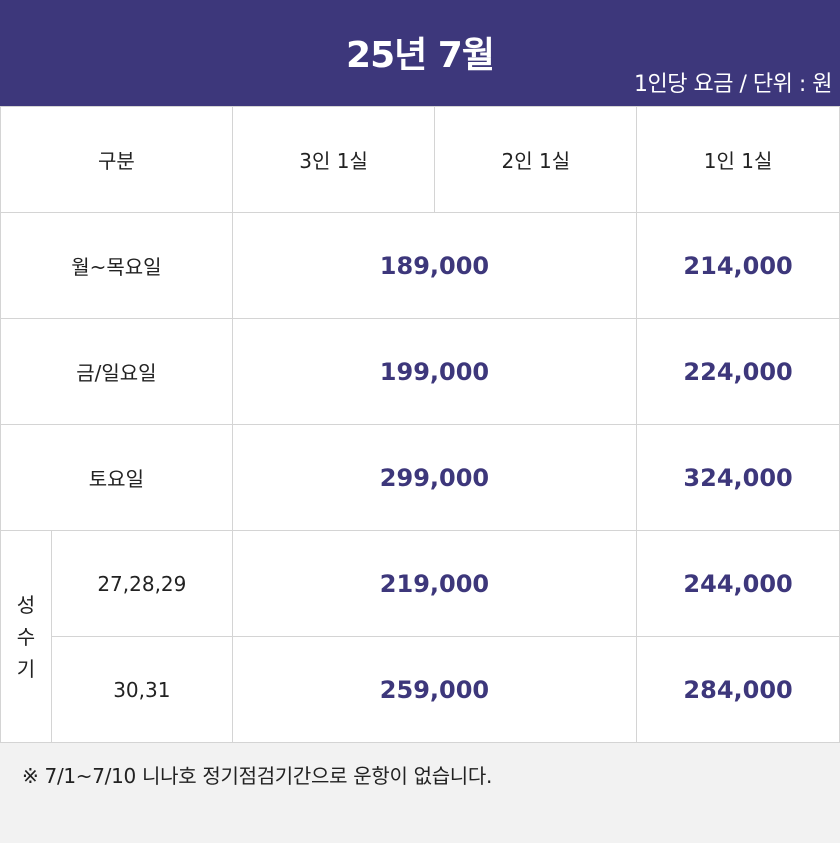 Image resolution: width=840 pixels, height=843 pixels. What do you see at coordinates (116, 265) in the screenshot?
I see `row-label: 월~목요일` at bounding box center [116, 265].